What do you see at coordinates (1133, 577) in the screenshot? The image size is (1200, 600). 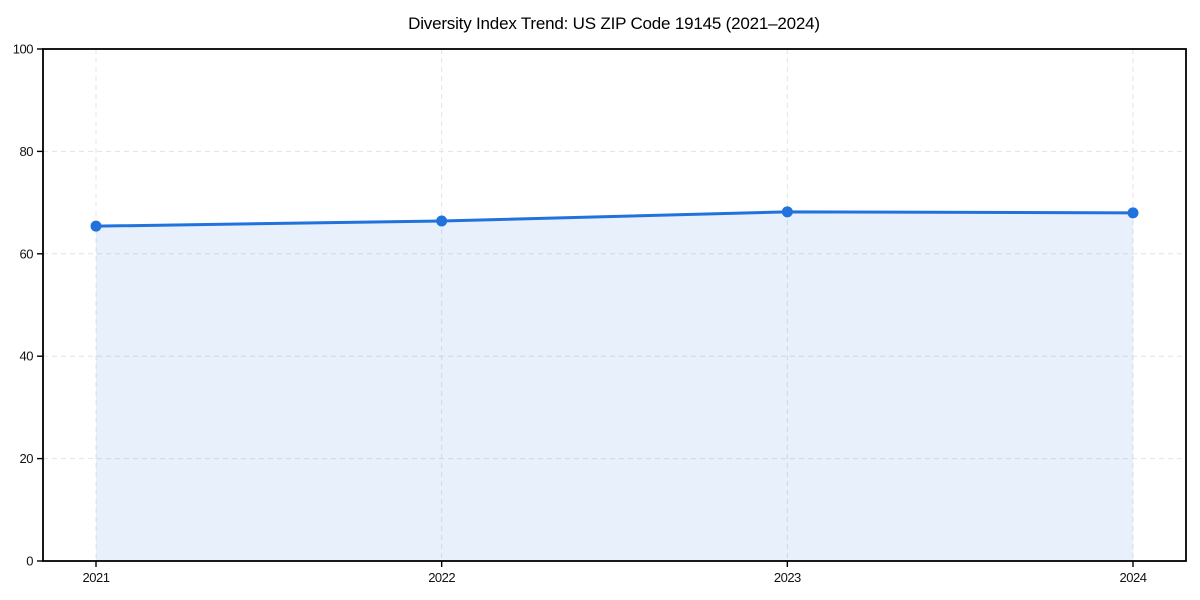 I see `x-tick-label: 2024` at bounding box center [1133, 577].